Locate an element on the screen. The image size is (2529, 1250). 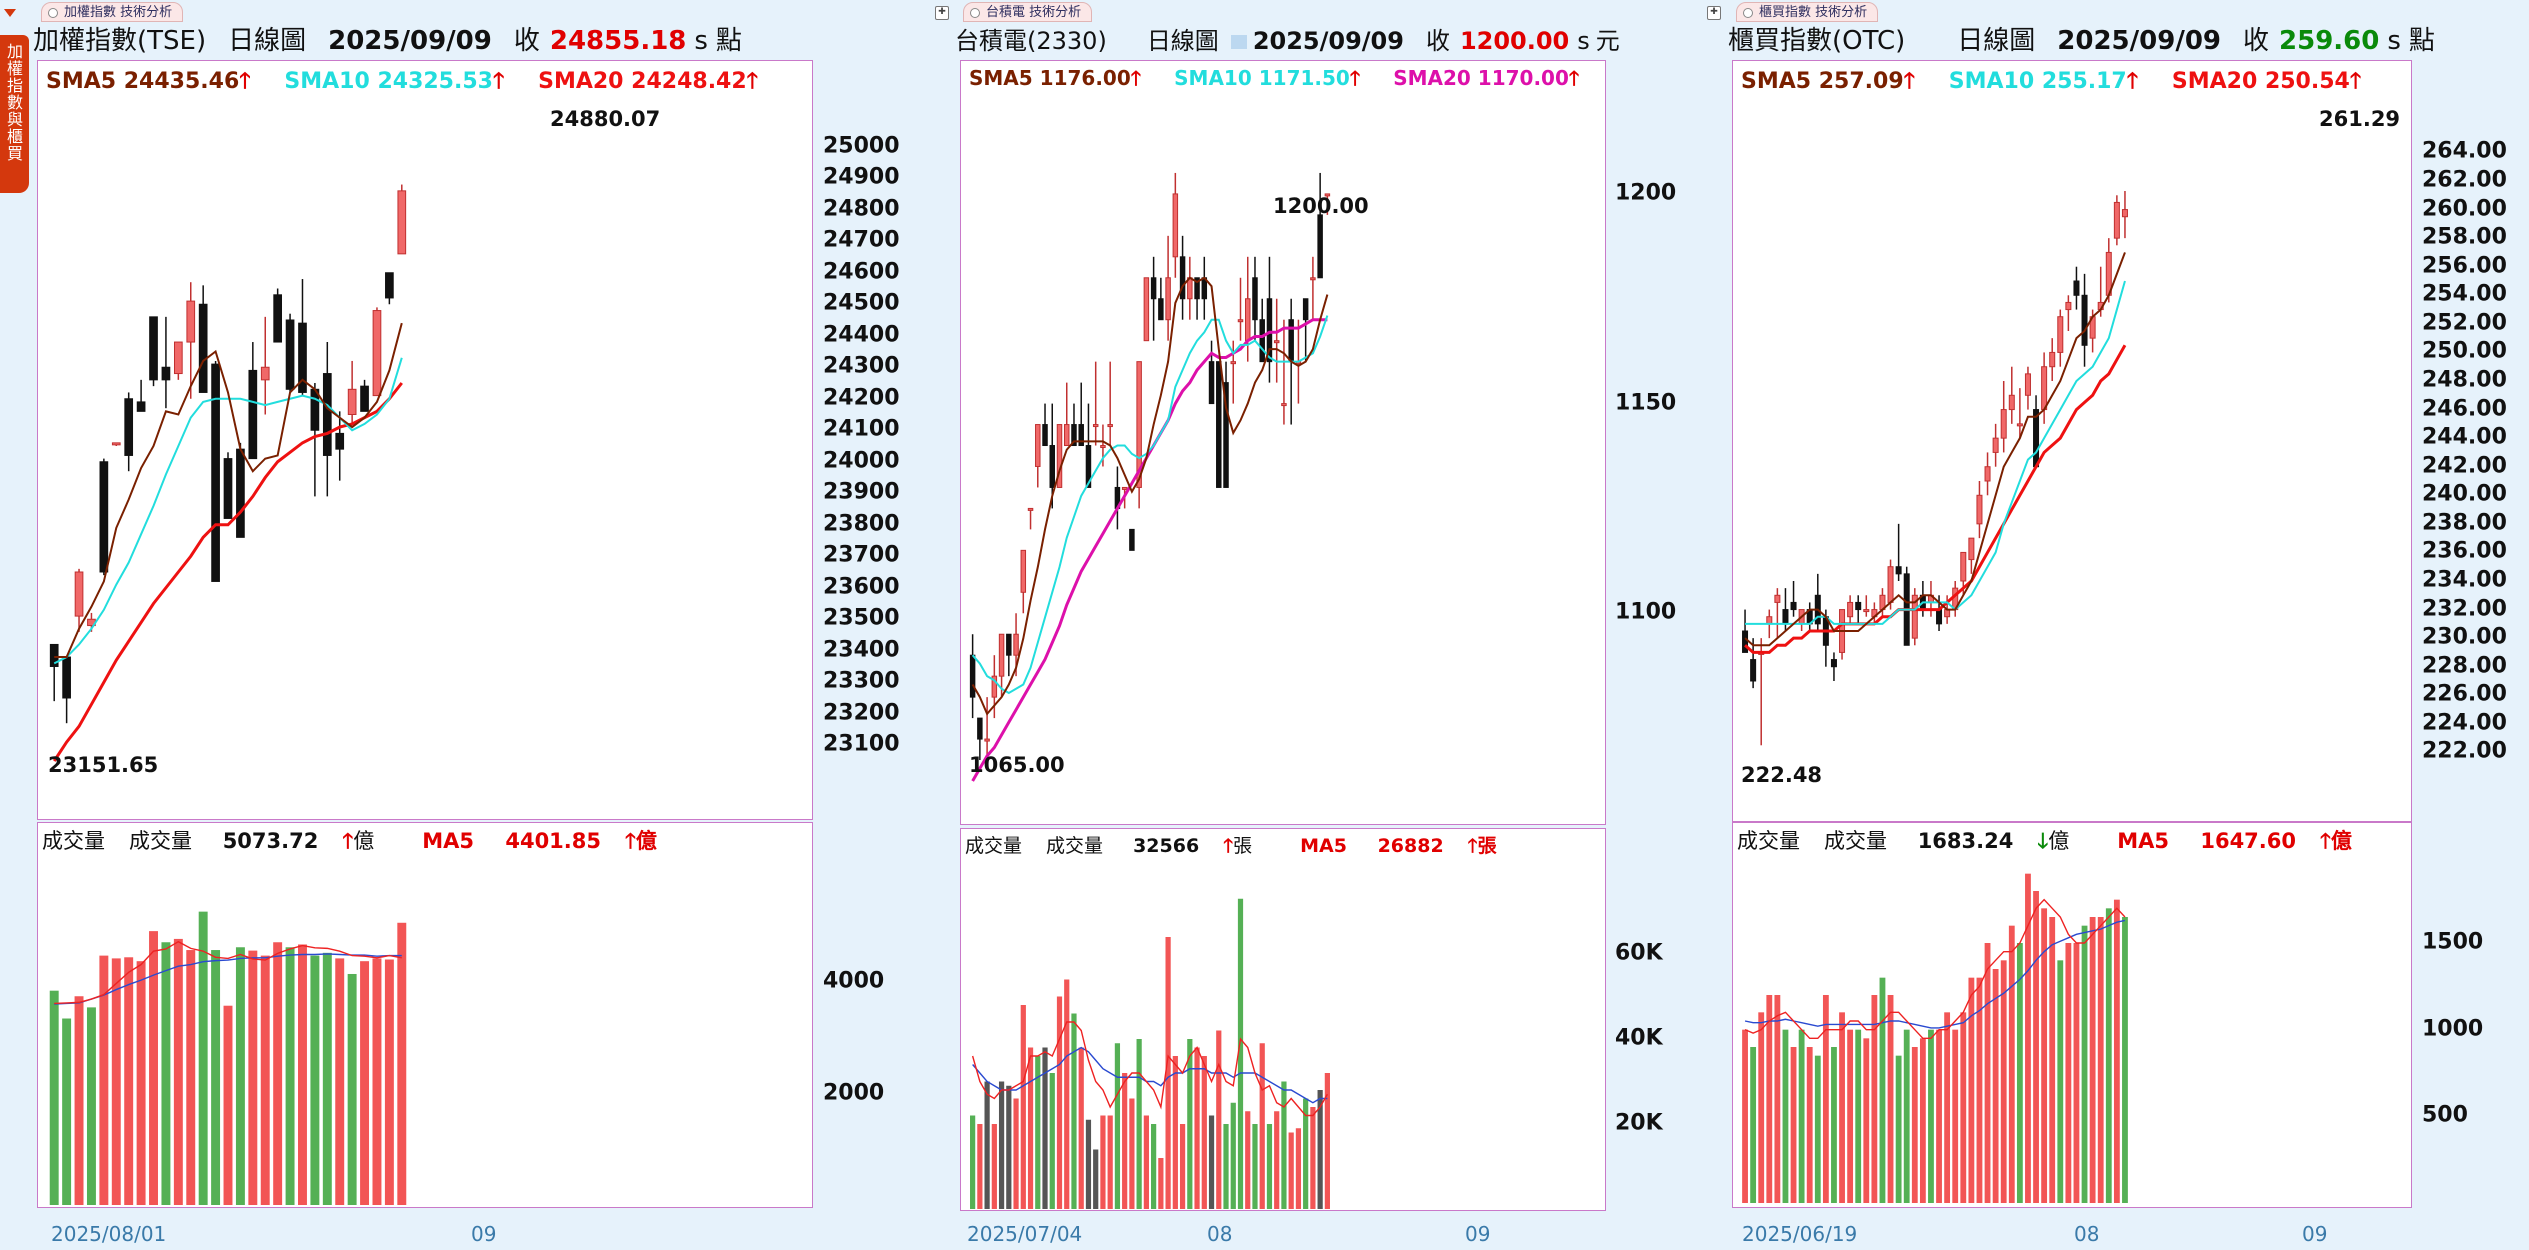
volume-tick: 1500 is located at coordinates (2453, 942).